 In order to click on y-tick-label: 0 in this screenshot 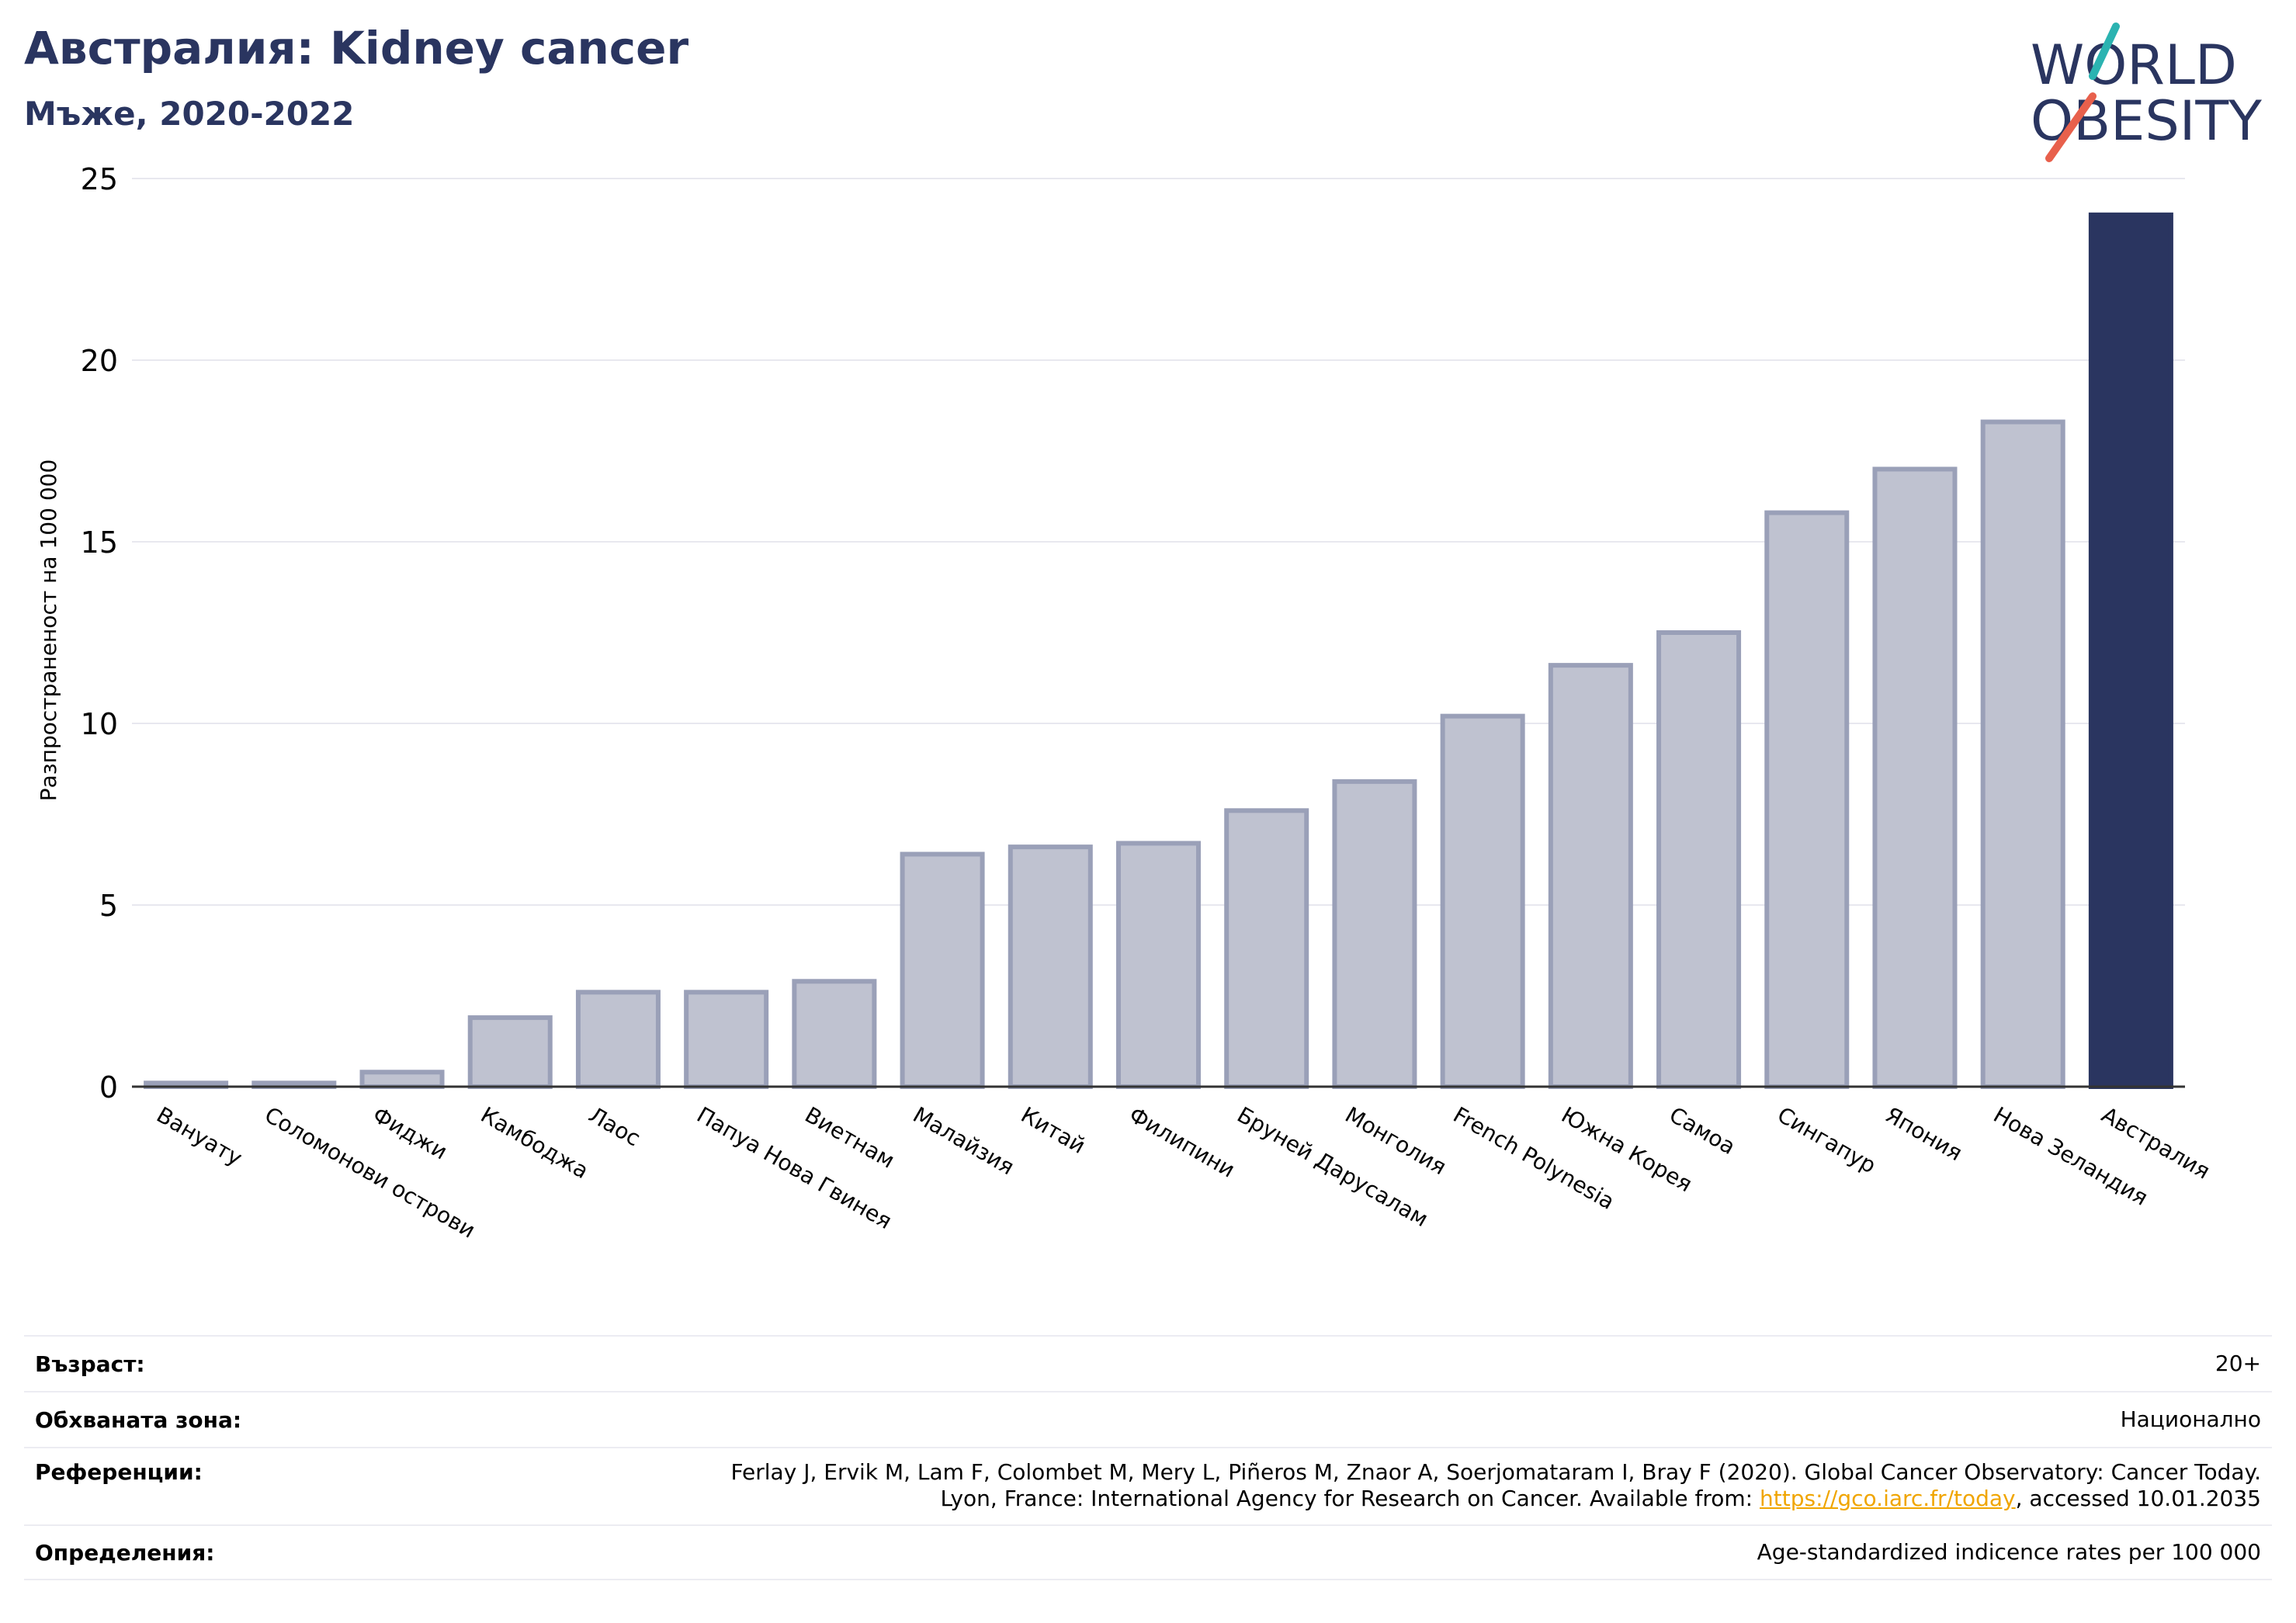, I will do `click(108, 1087)`.